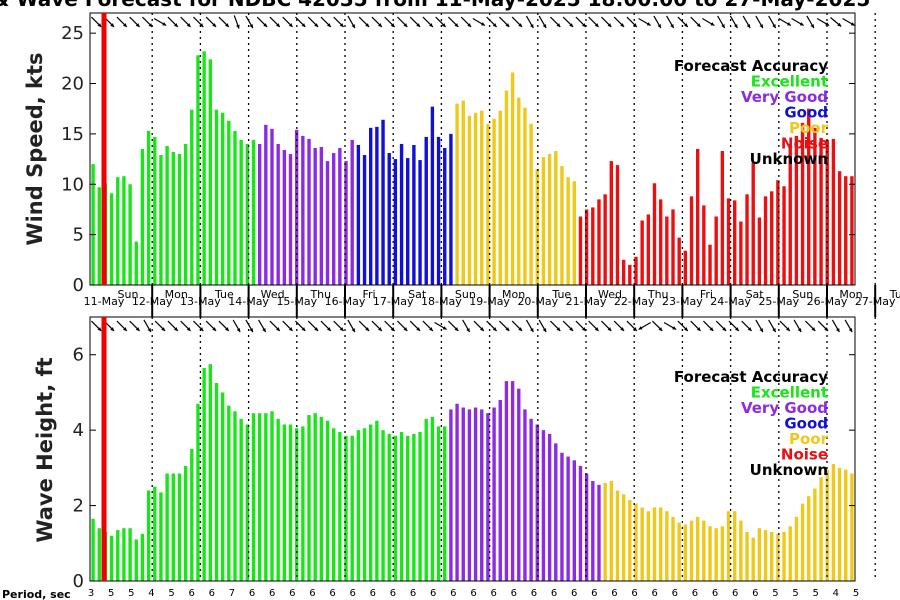  Describe the element at coordinates (151, 593) in the screenshot. I see `period-value: 4` at that location.